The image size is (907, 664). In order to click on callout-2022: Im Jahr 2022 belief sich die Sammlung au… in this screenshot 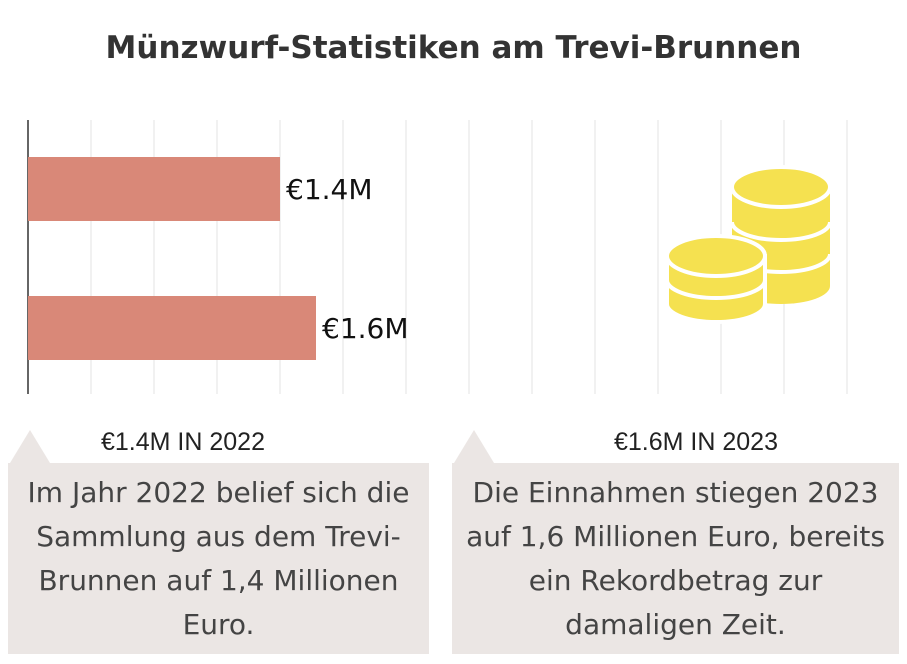, I will do `click(218, 558)`.